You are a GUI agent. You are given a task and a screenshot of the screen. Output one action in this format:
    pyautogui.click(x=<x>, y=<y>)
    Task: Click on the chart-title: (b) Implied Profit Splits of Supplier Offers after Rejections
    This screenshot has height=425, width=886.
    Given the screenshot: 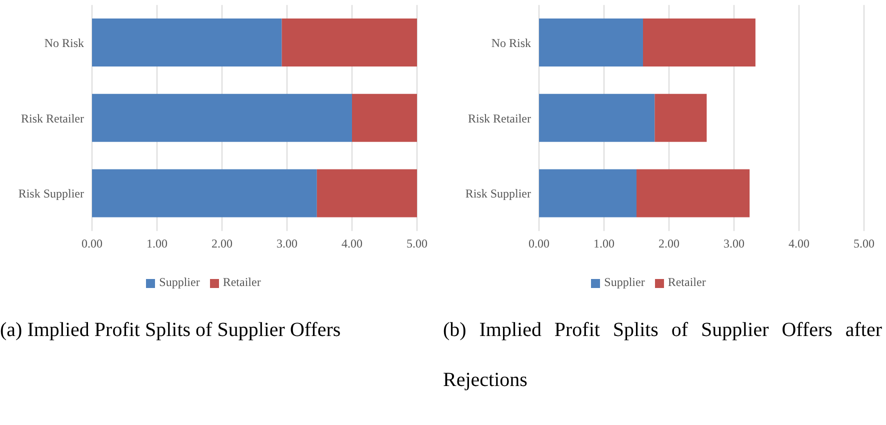 What is the action you would take?
    pyautogui.click(x=662, y=355)
    